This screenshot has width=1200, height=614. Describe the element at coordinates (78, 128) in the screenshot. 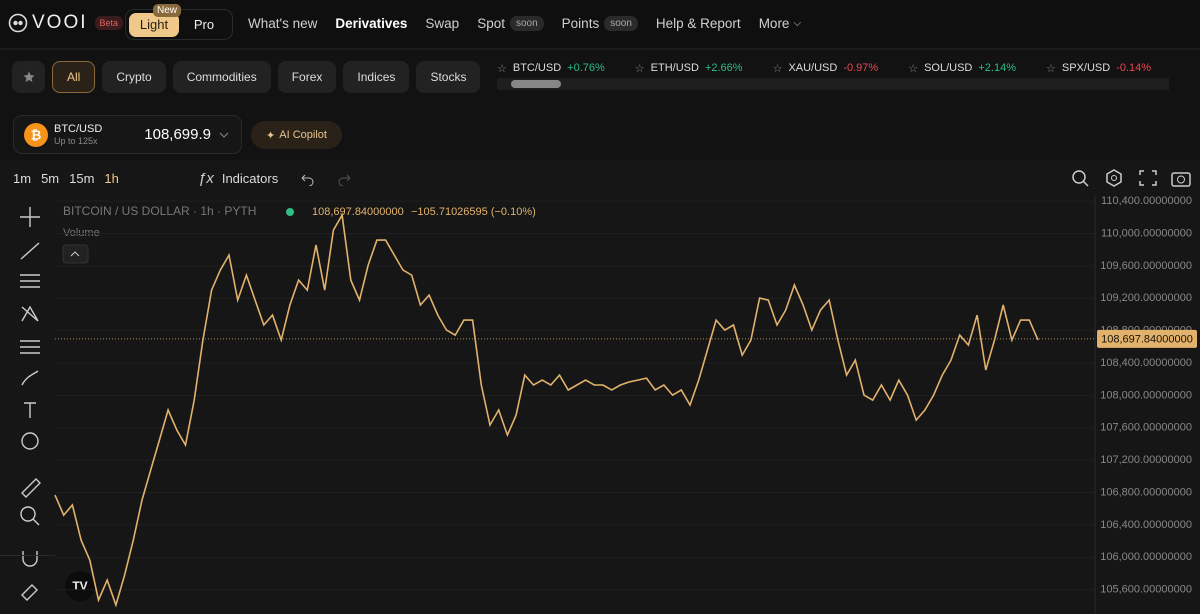

I see `market-symbol: BTC/USD` at that location.